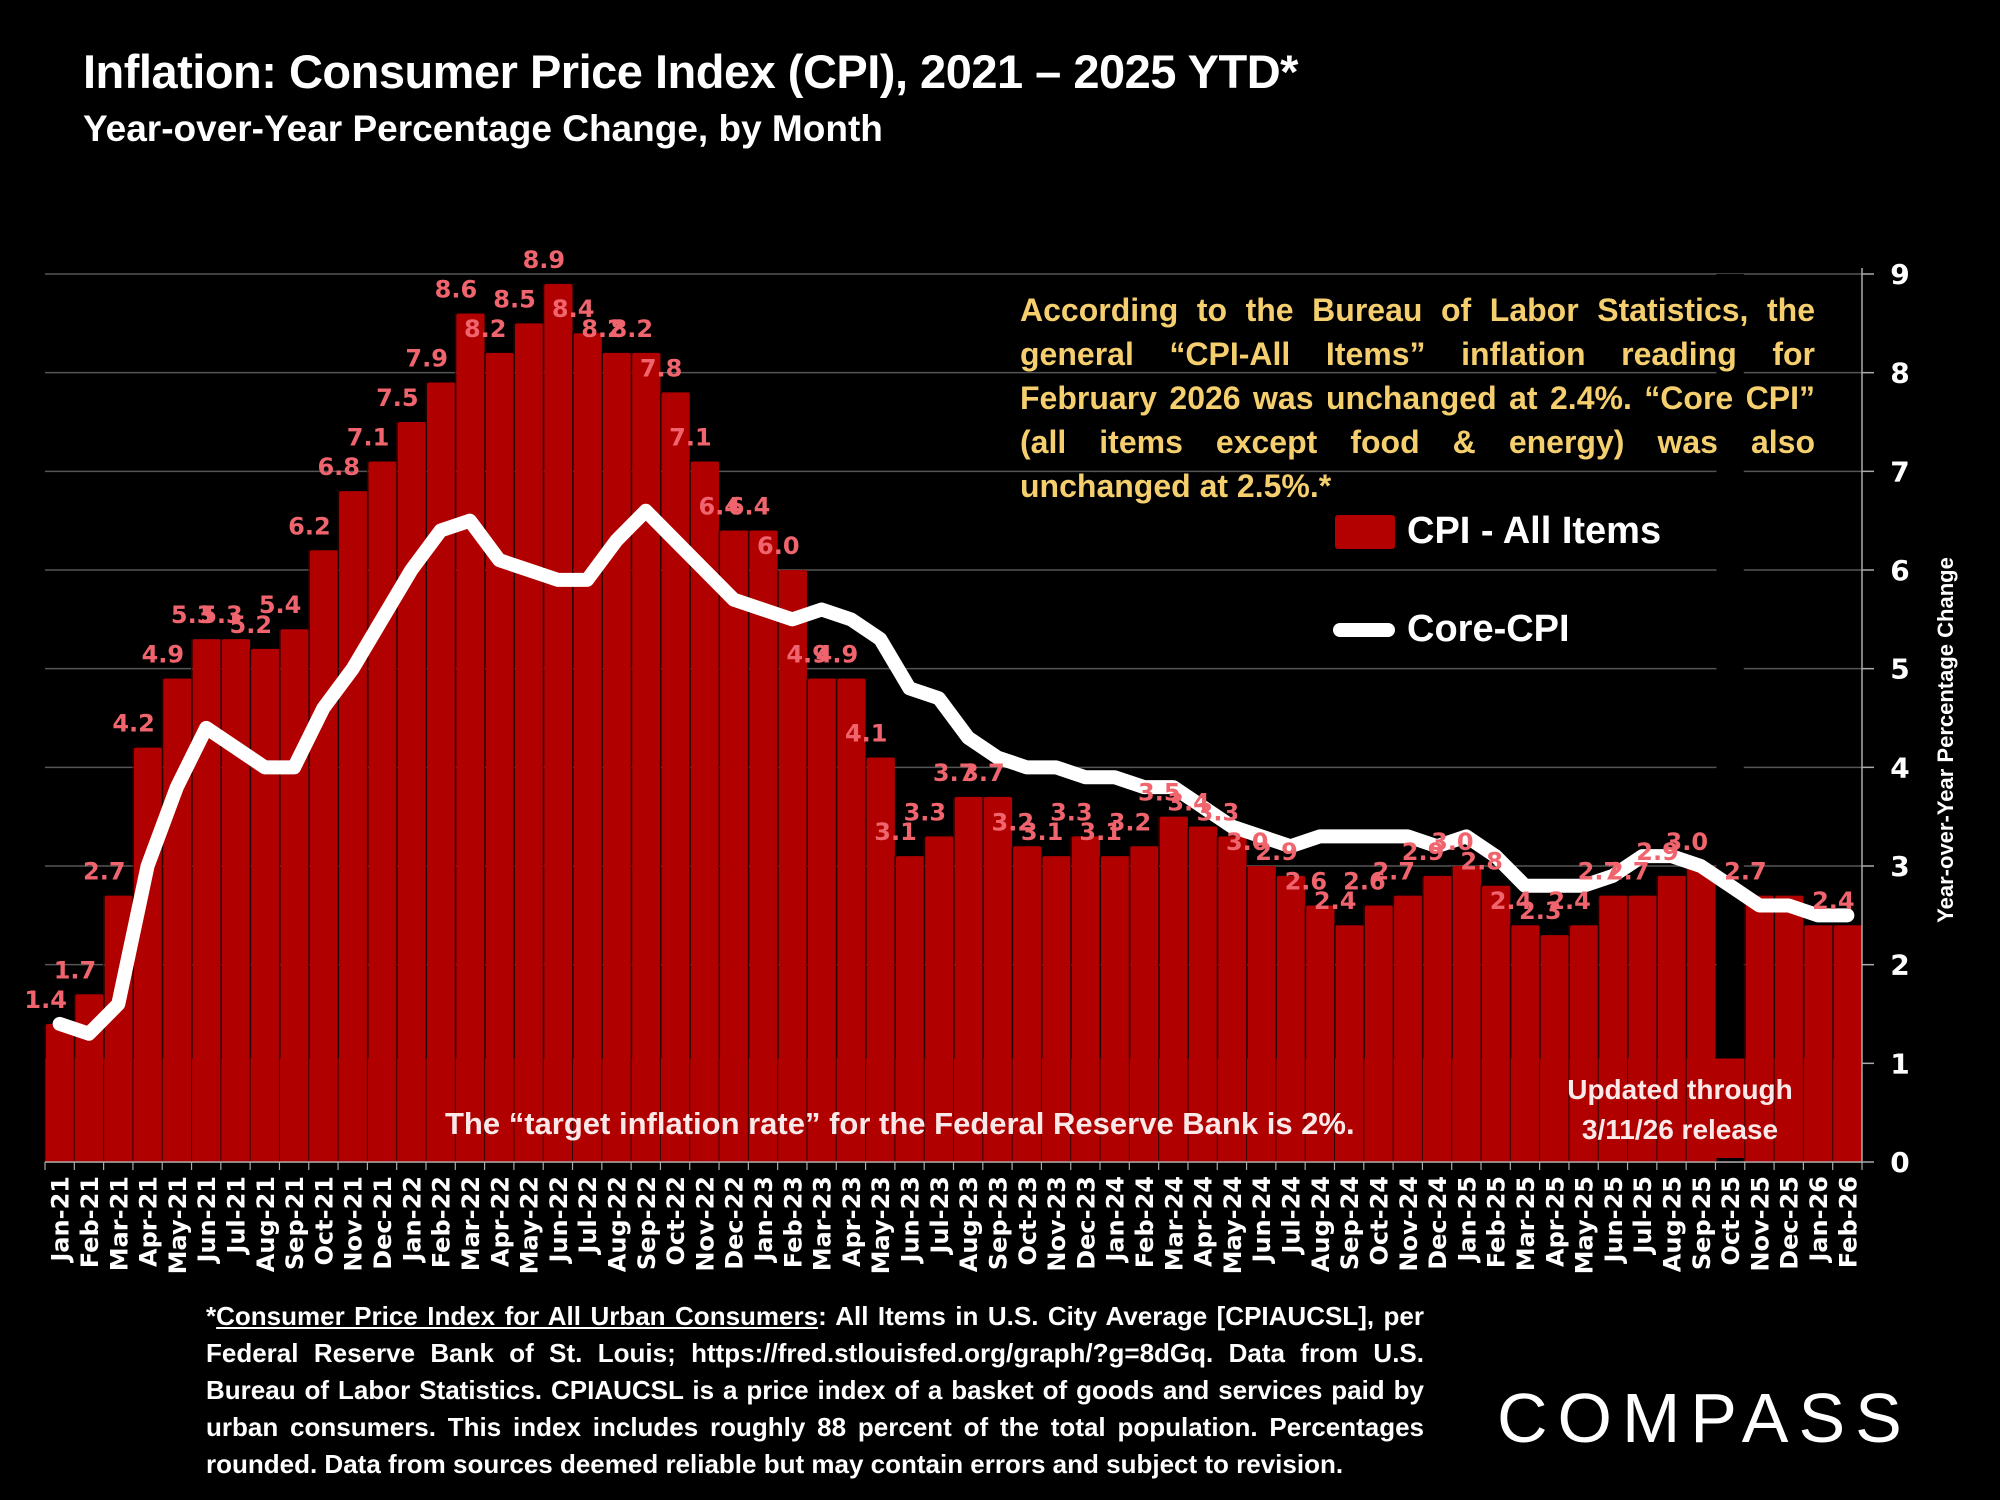  I want to click on bar-value-label: 3.2, so click(1013, 822).